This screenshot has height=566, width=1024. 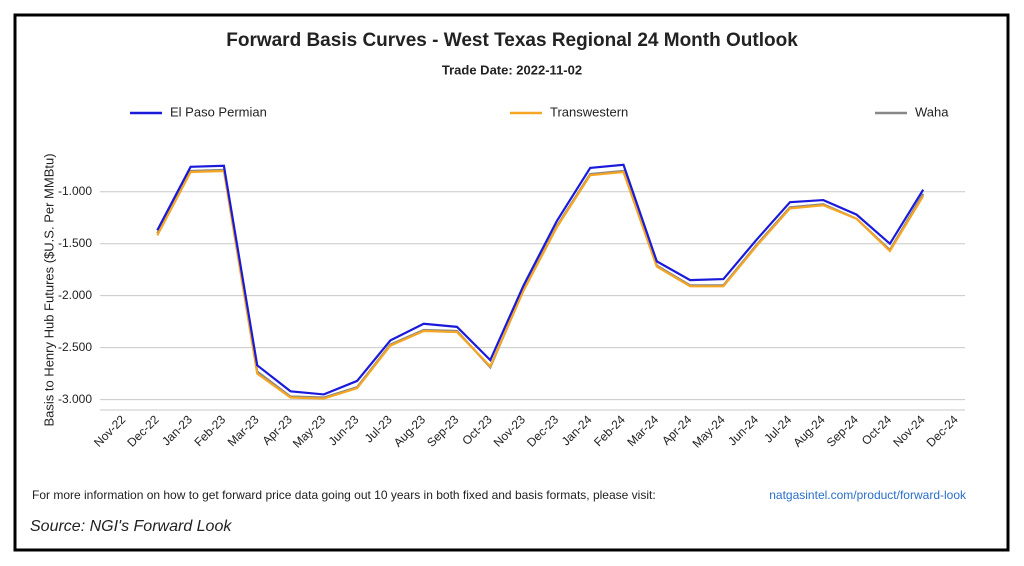 What do you see at coordinates (75, 399) in the screenshot?
I see `y-tick-label: -3.000` at bounding box center [75, 399].